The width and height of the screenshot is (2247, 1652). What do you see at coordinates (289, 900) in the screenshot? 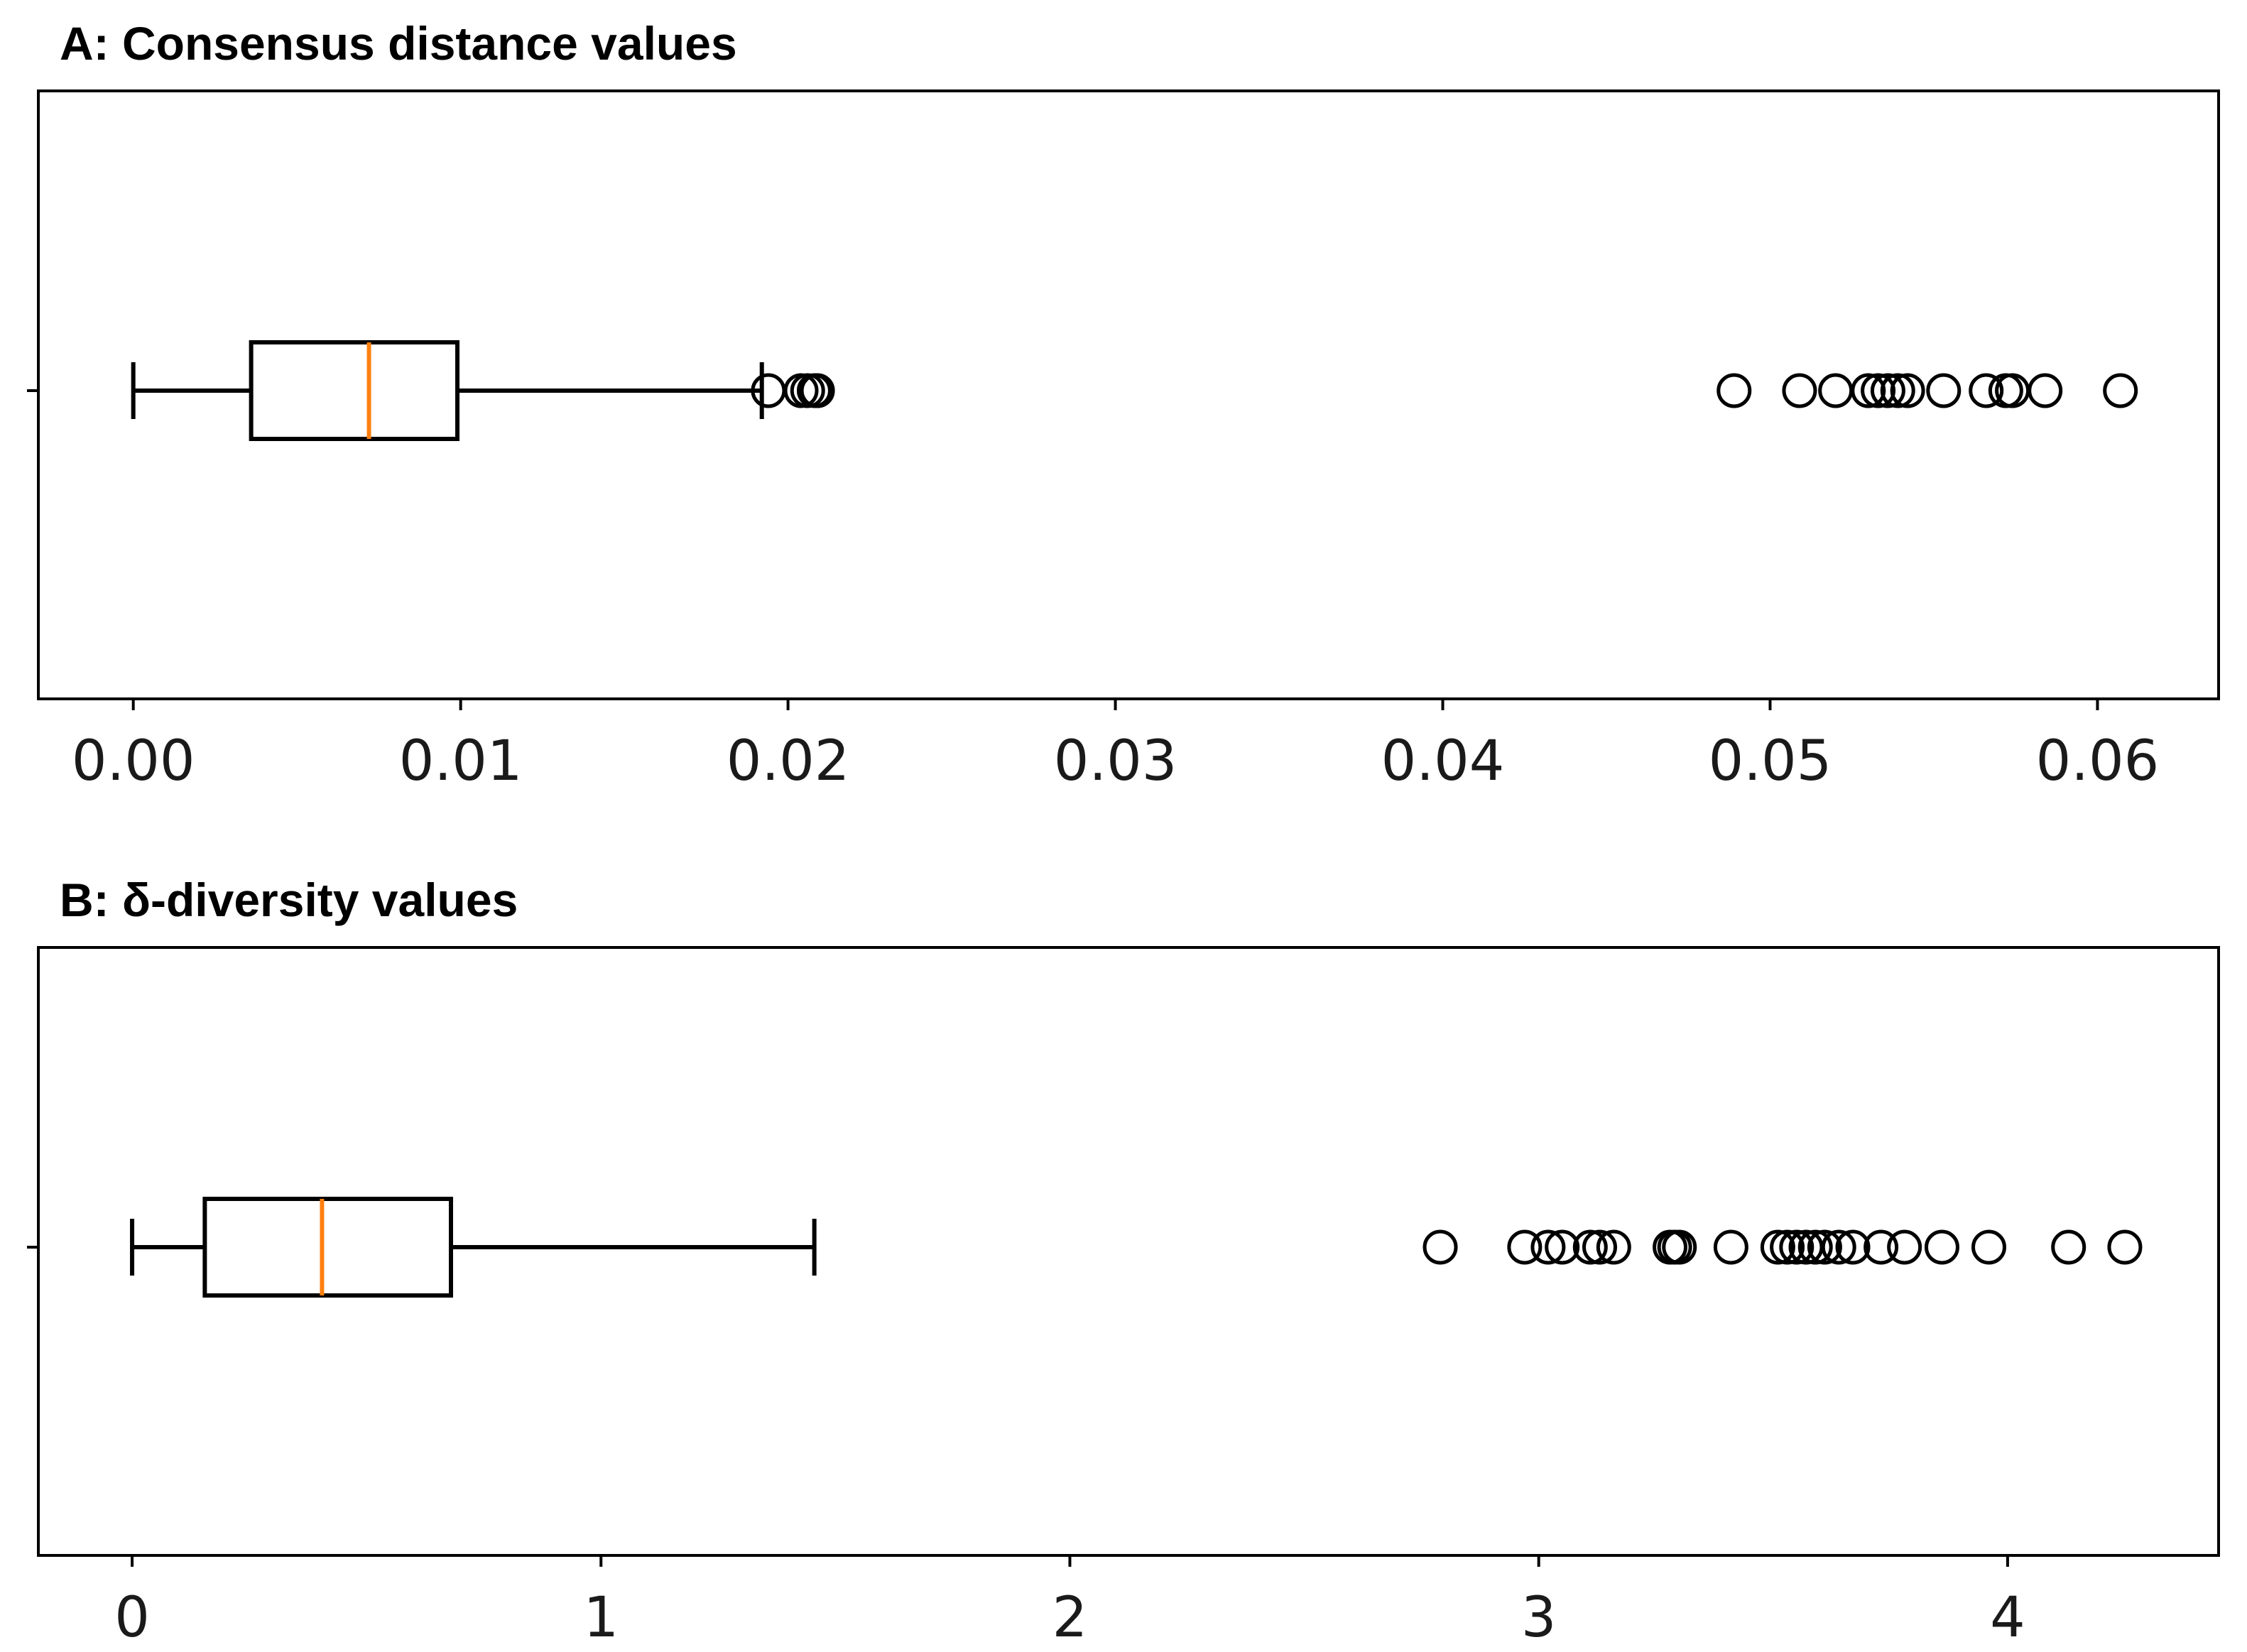
I see `panel-b-title: B: δ-diversity values` at bounding box center [289, 900].